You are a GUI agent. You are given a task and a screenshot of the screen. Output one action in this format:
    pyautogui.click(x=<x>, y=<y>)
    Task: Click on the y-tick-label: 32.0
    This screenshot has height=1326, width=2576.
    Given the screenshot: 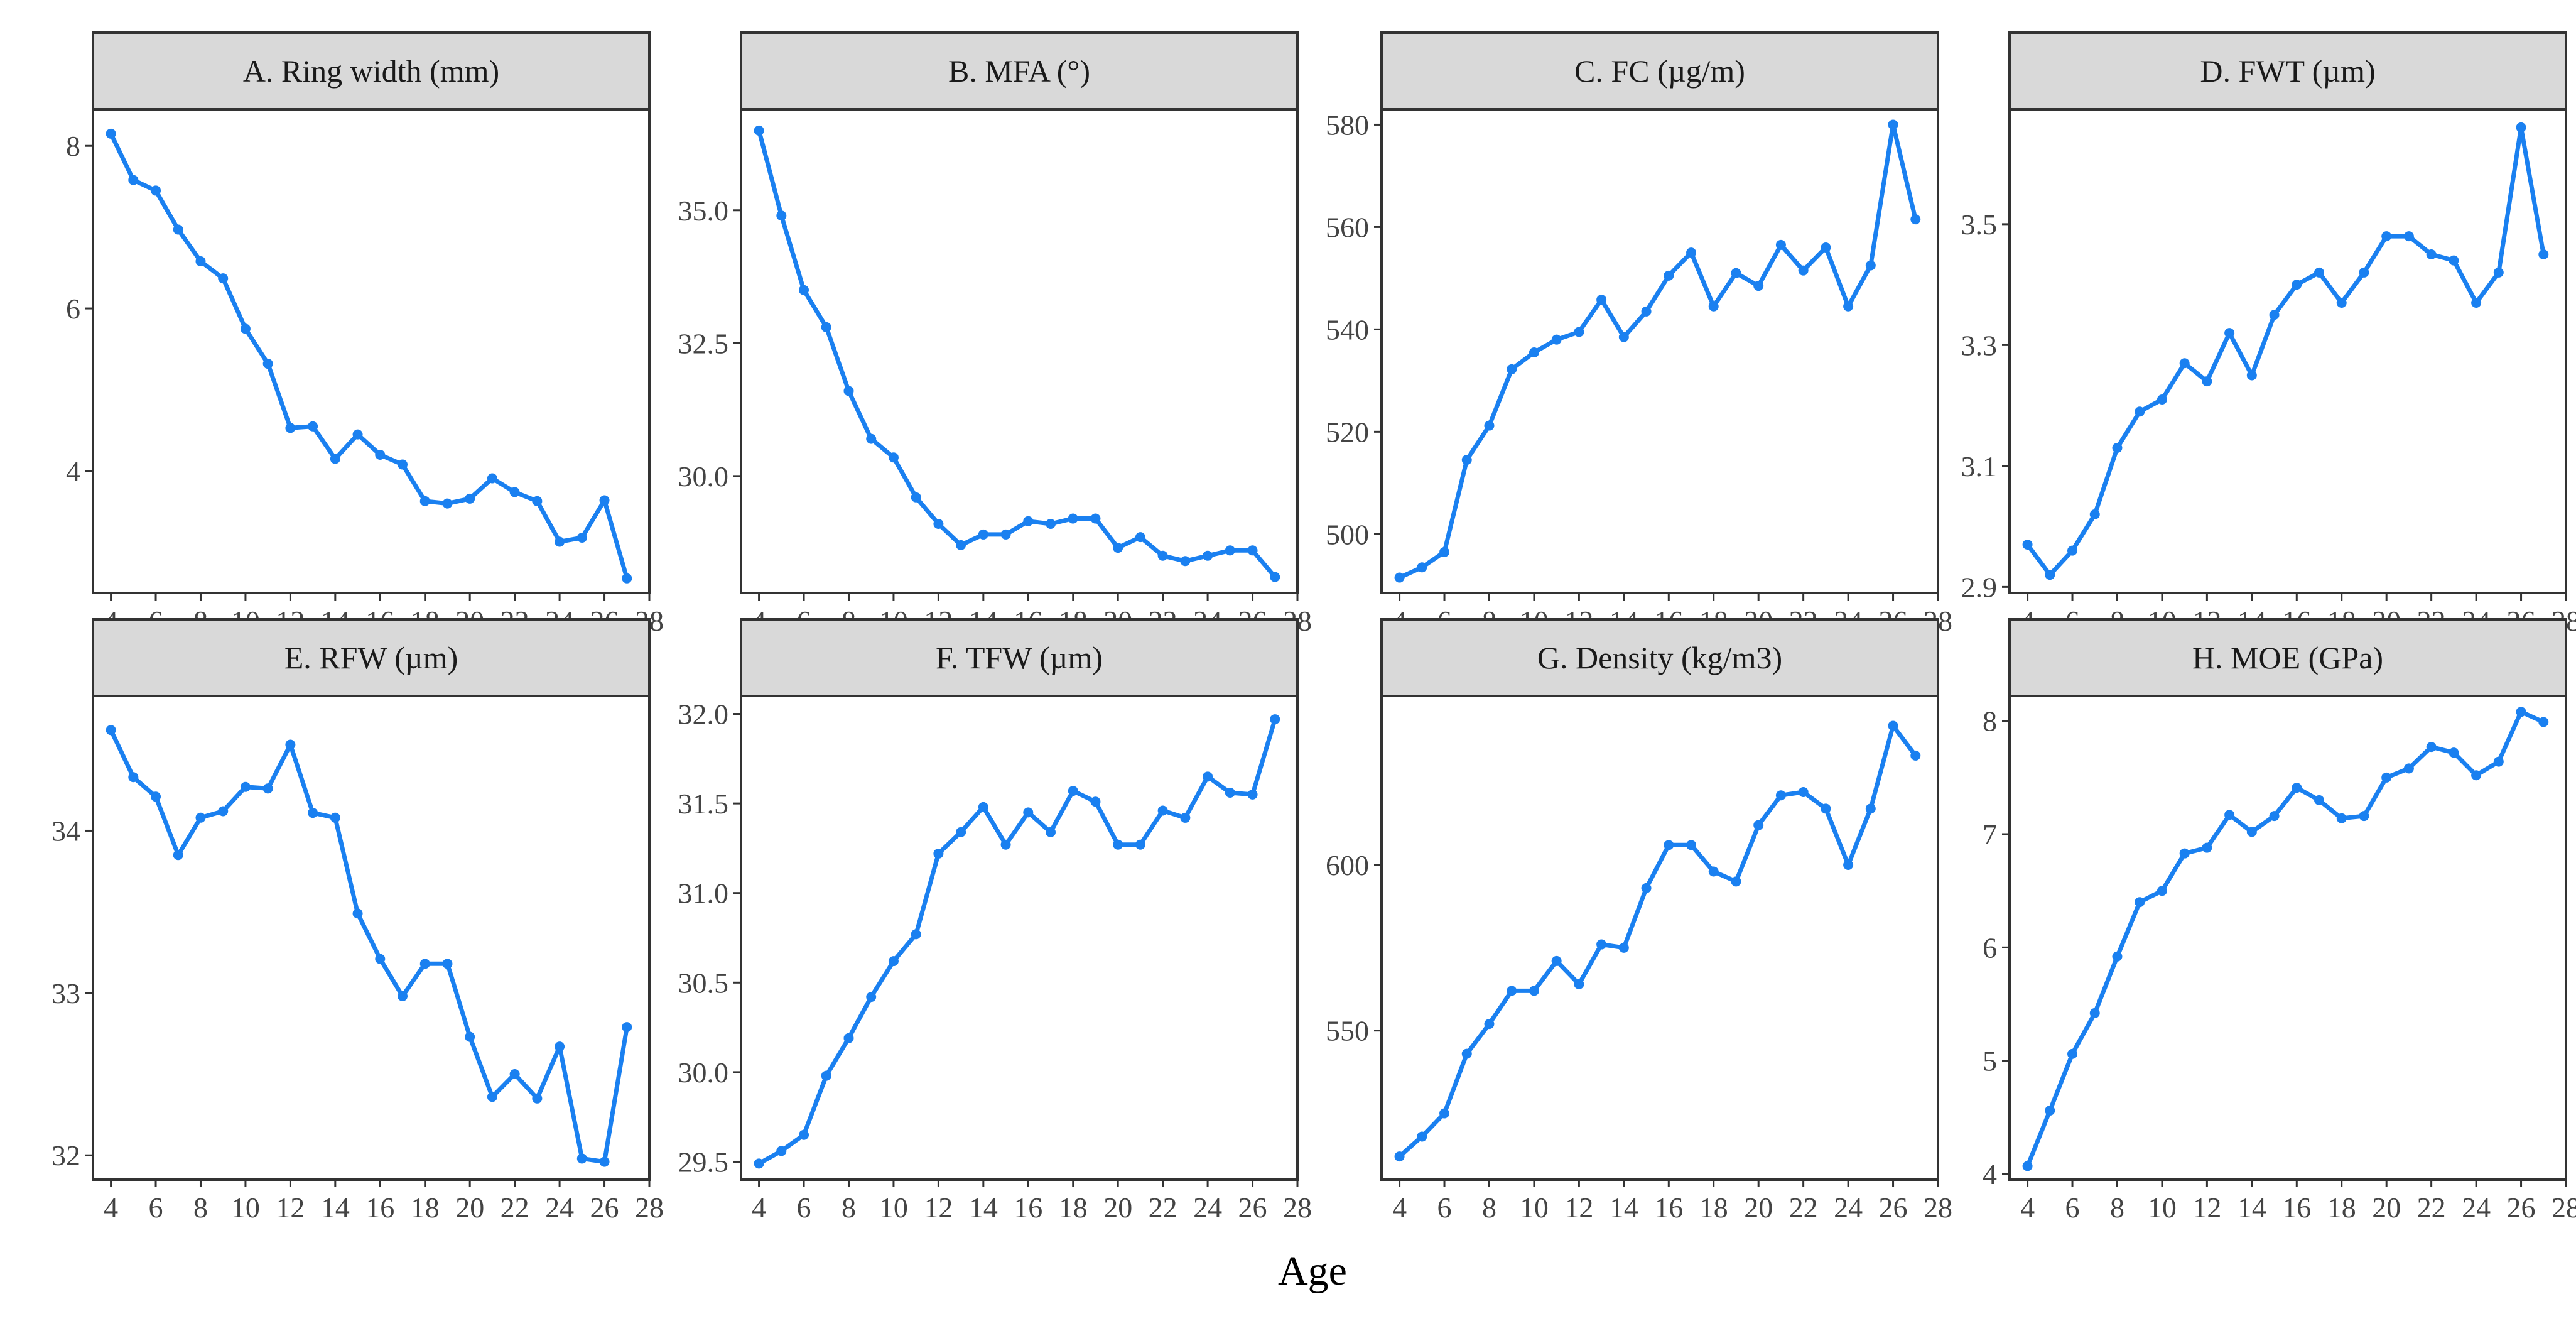 What is the action you would take?
    pyautogui.click(x=704, y=714)
    